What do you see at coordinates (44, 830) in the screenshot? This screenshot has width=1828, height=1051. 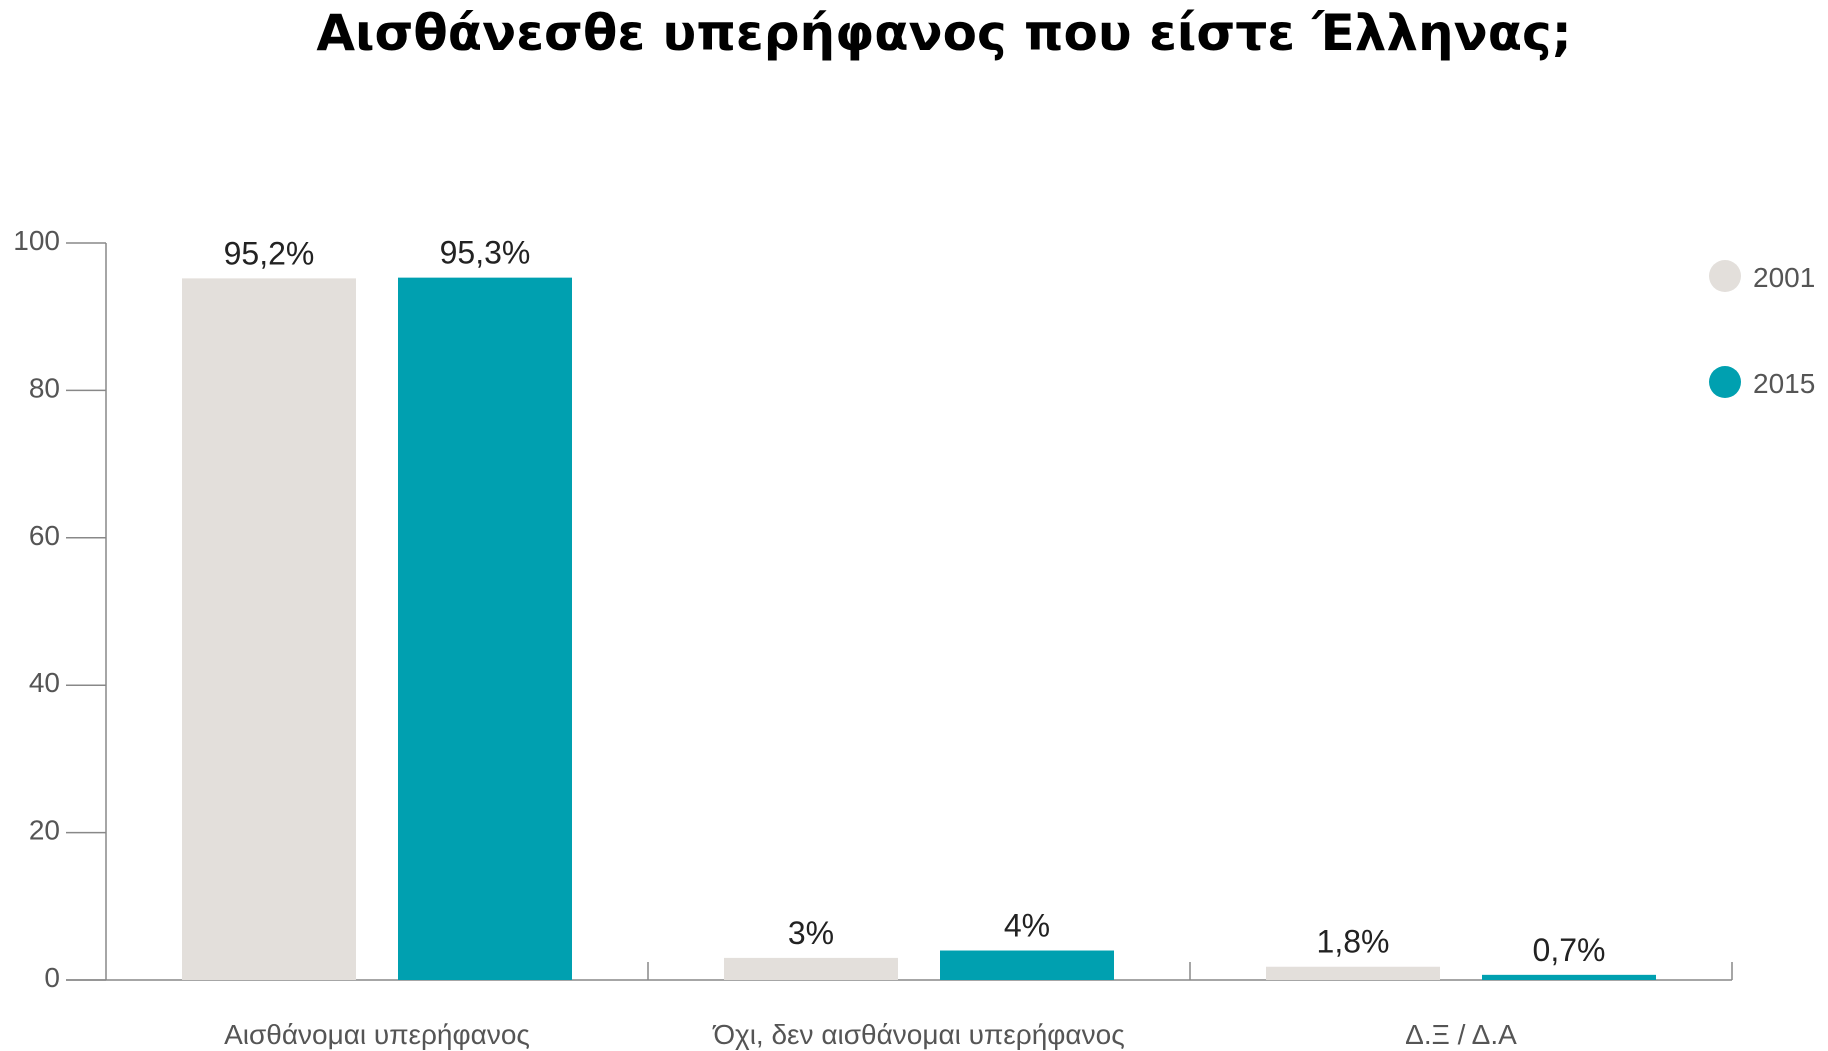 I see `y-tick-label: 20` at bounding box center [44, 830].